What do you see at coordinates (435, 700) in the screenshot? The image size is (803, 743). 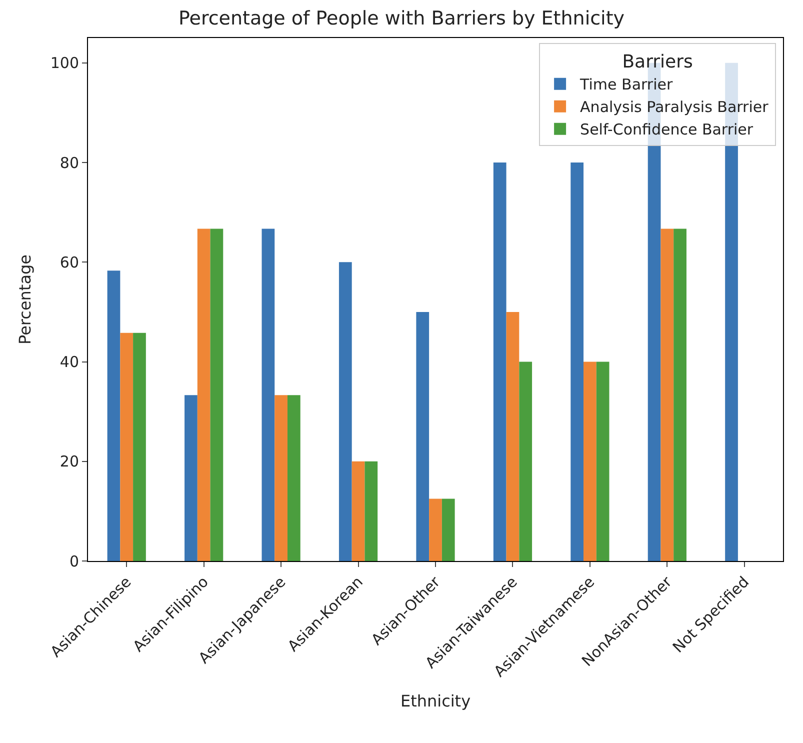 I see `x-axis-title: Ethnicity` at bounding box center [435, 700].